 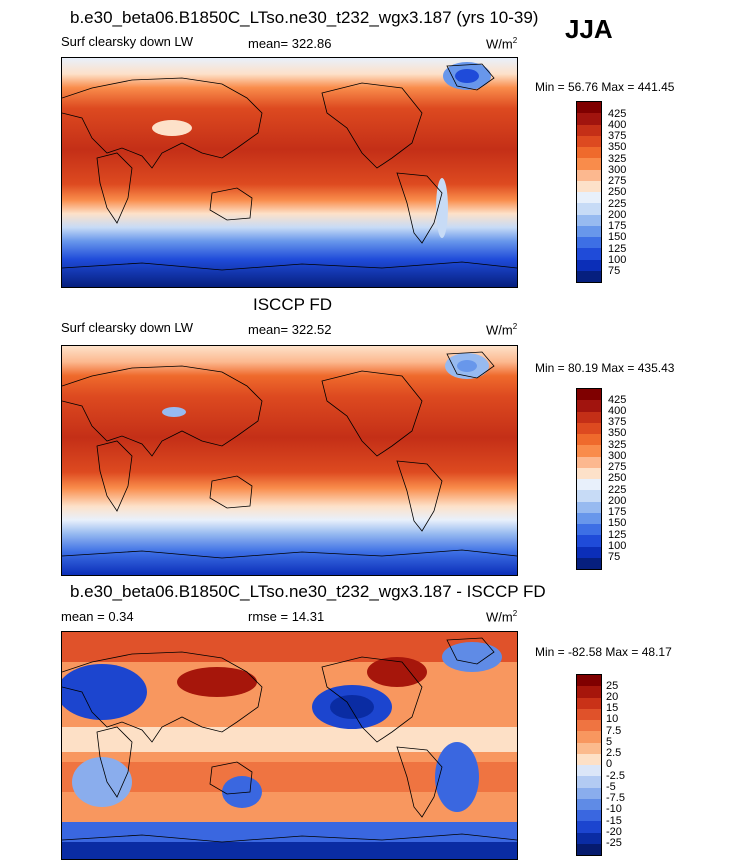 What do you see at coordinates (293, 304) in the screenshot?
I see `panel-2-title: ISCCP FD` at bounding box center [293, 304].